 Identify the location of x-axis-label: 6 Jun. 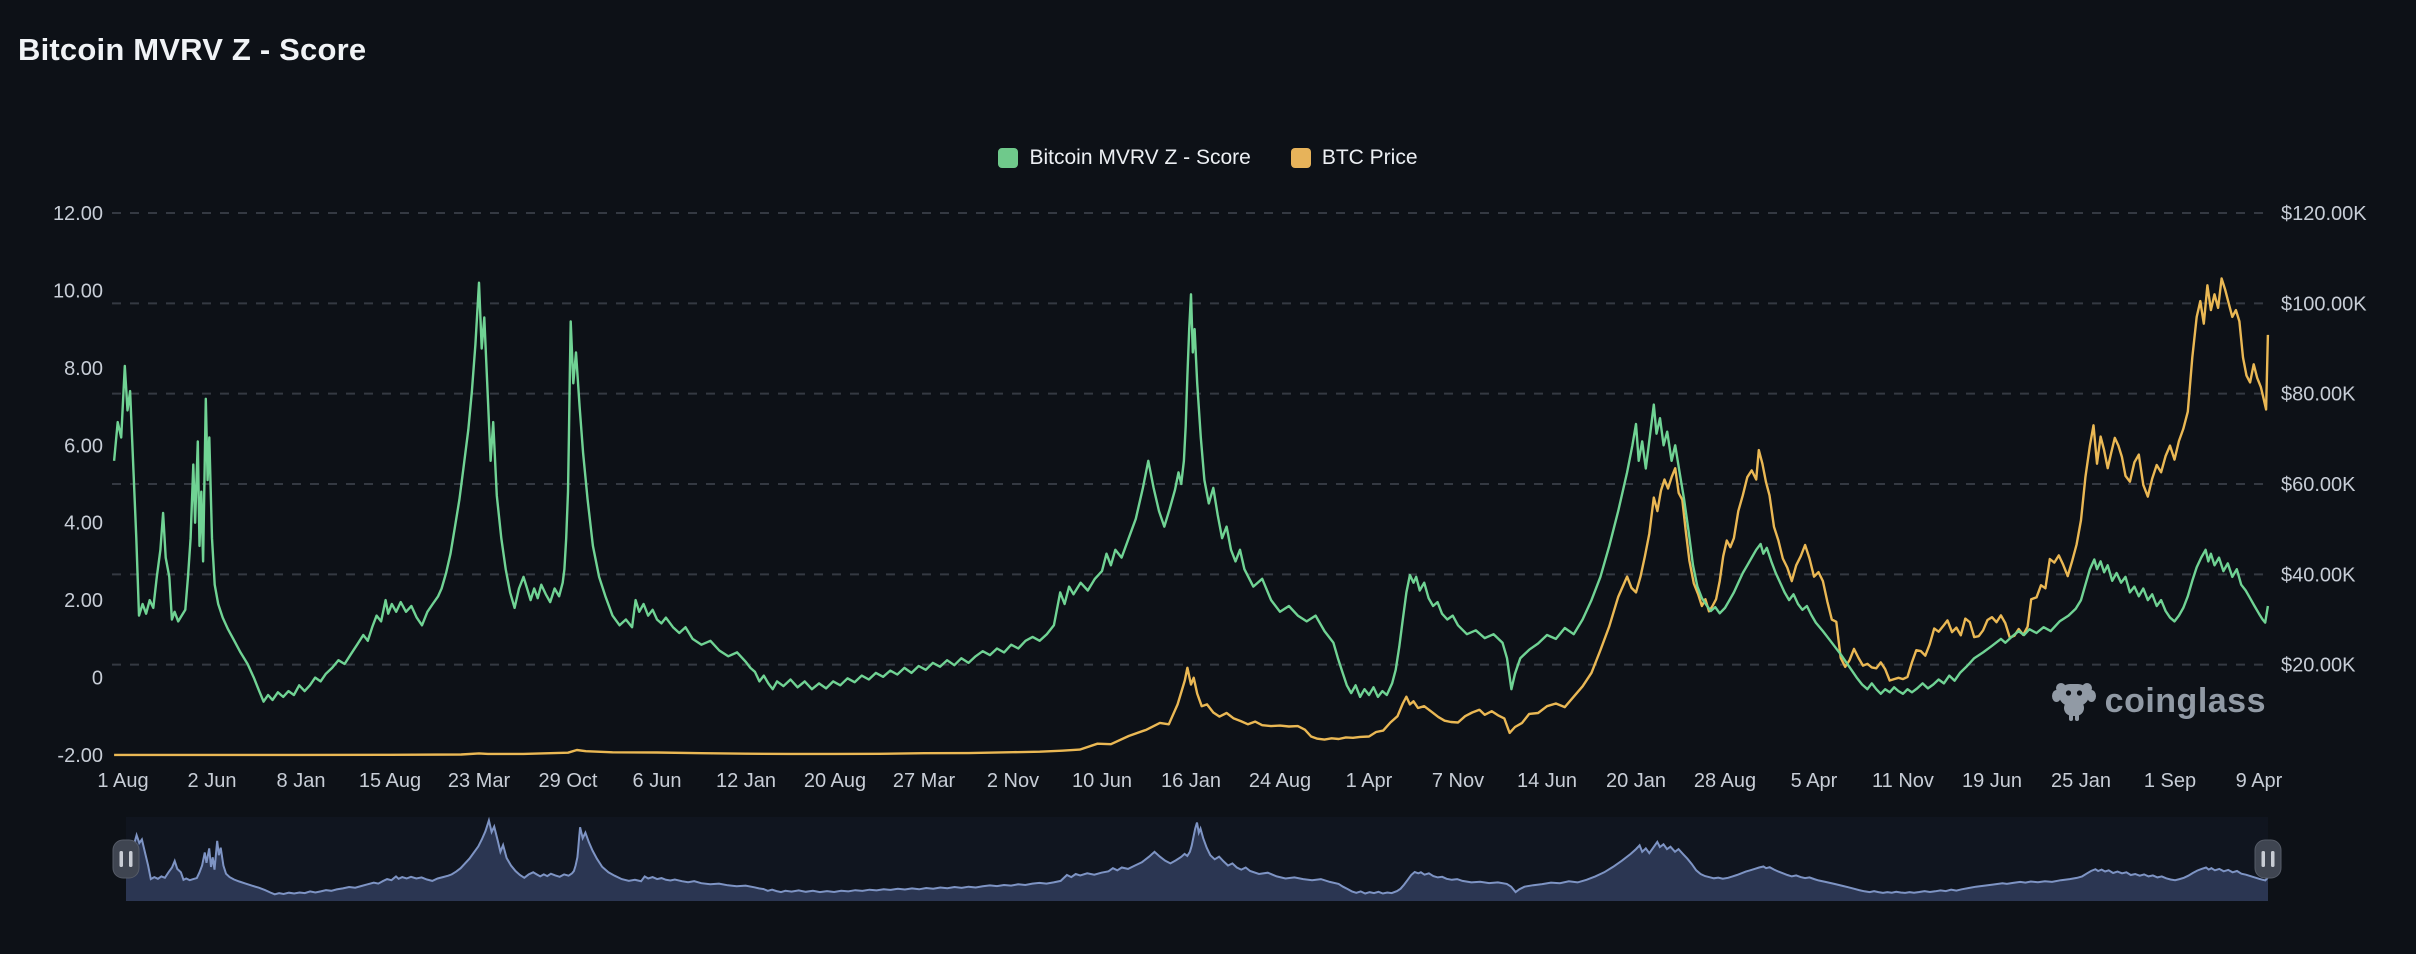
(657, 781).